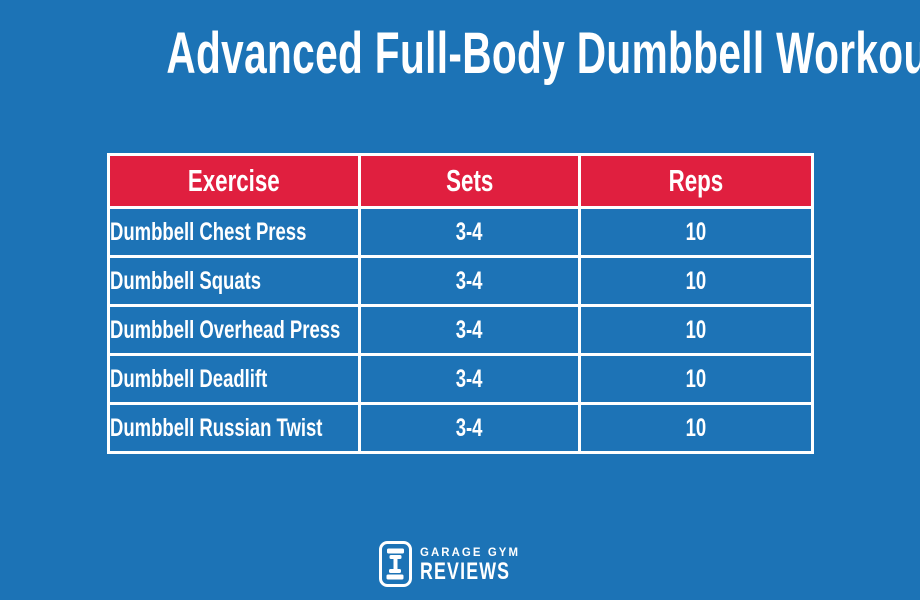 Image resolution: width=920 pixels, height=600 pixels. Describe the element at coordinates (395, 563) in the screenshot. I see `dumbbell-icon` at that location.